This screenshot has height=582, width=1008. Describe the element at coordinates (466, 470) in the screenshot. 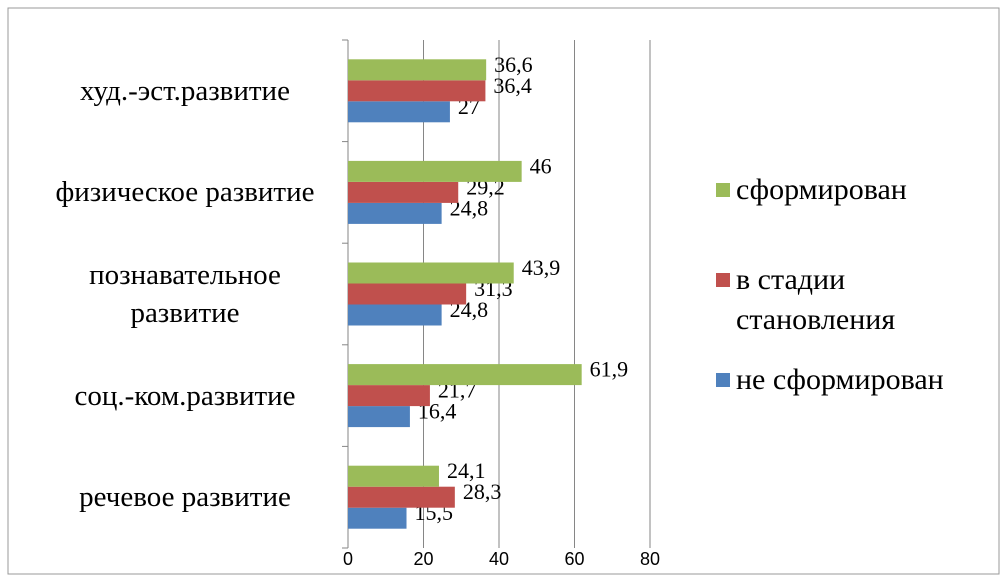

I see `data-label: 24,1` at that location.